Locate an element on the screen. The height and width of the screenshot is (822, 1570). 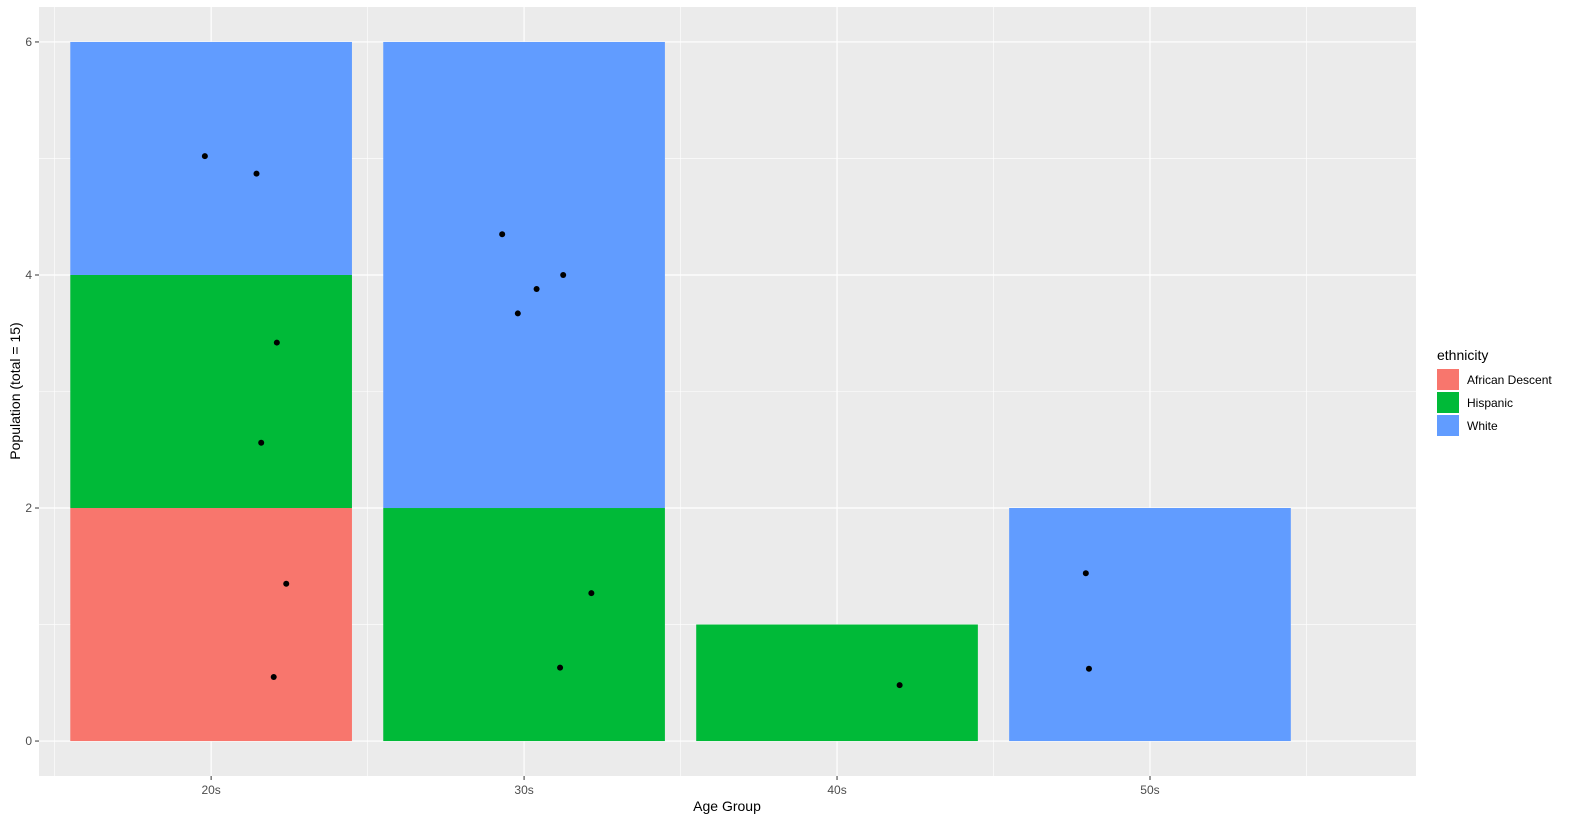
legend-title: ethnicity is located at coordinates (1462, 355).